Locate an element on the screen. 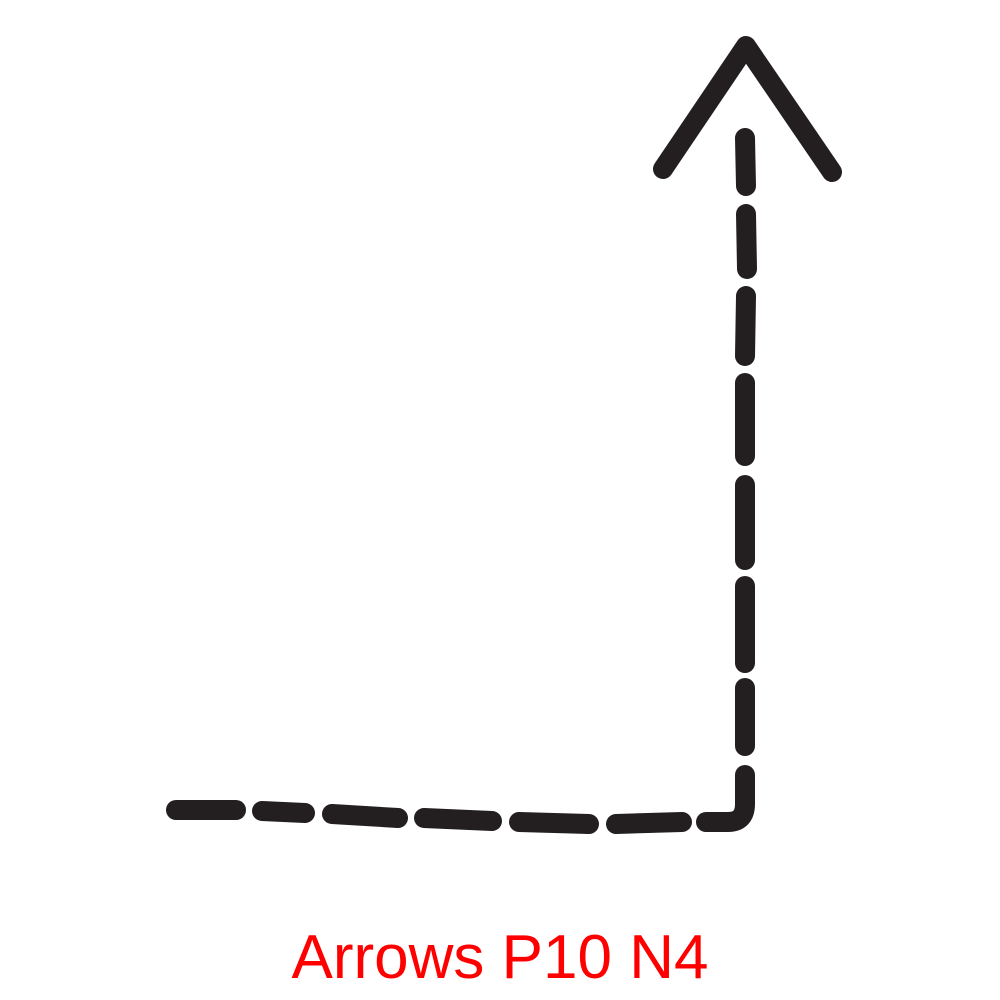 This screenshot has width=1000, height=1000. figure-caption: Arrows P10 N4 is located at coordinates (500, 957).